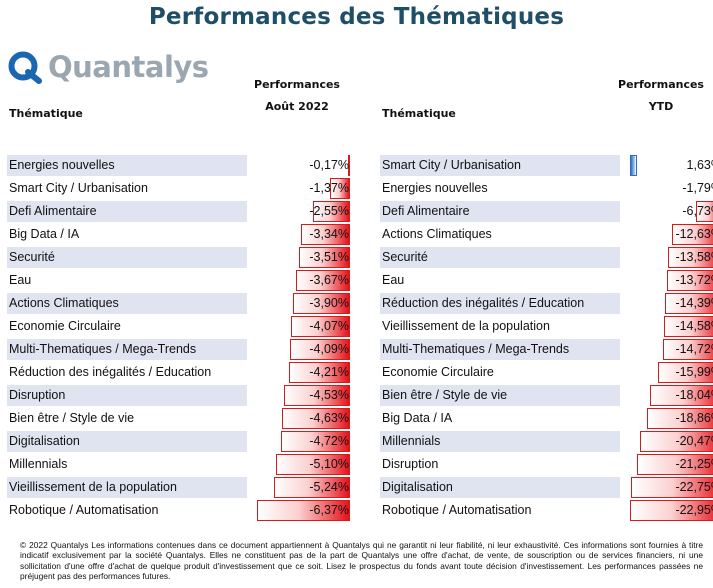 The image size is (713, 588). What do you see at coordinates (127, 211) in the screenshot?
I see `aug-2022-category-label: Defi Alimentaire` at bounding box center [127, 211].